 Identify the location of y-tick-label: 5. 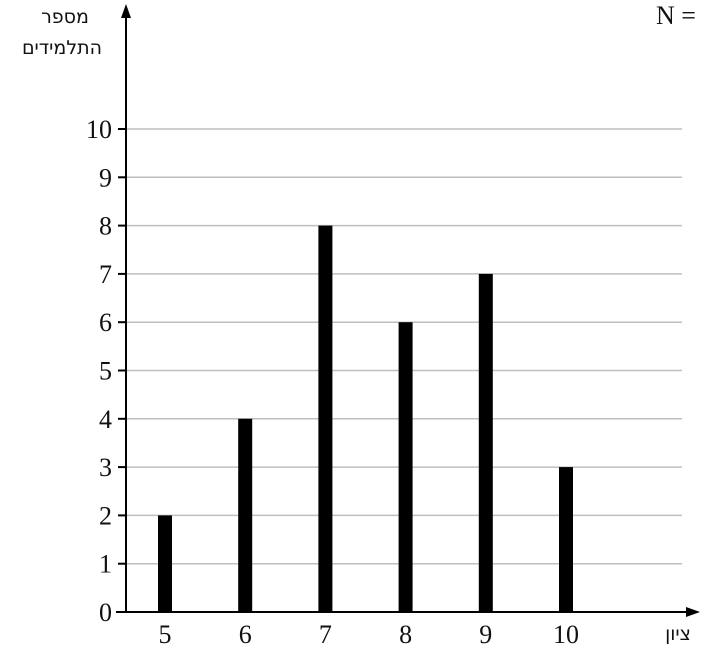
(105, 371).